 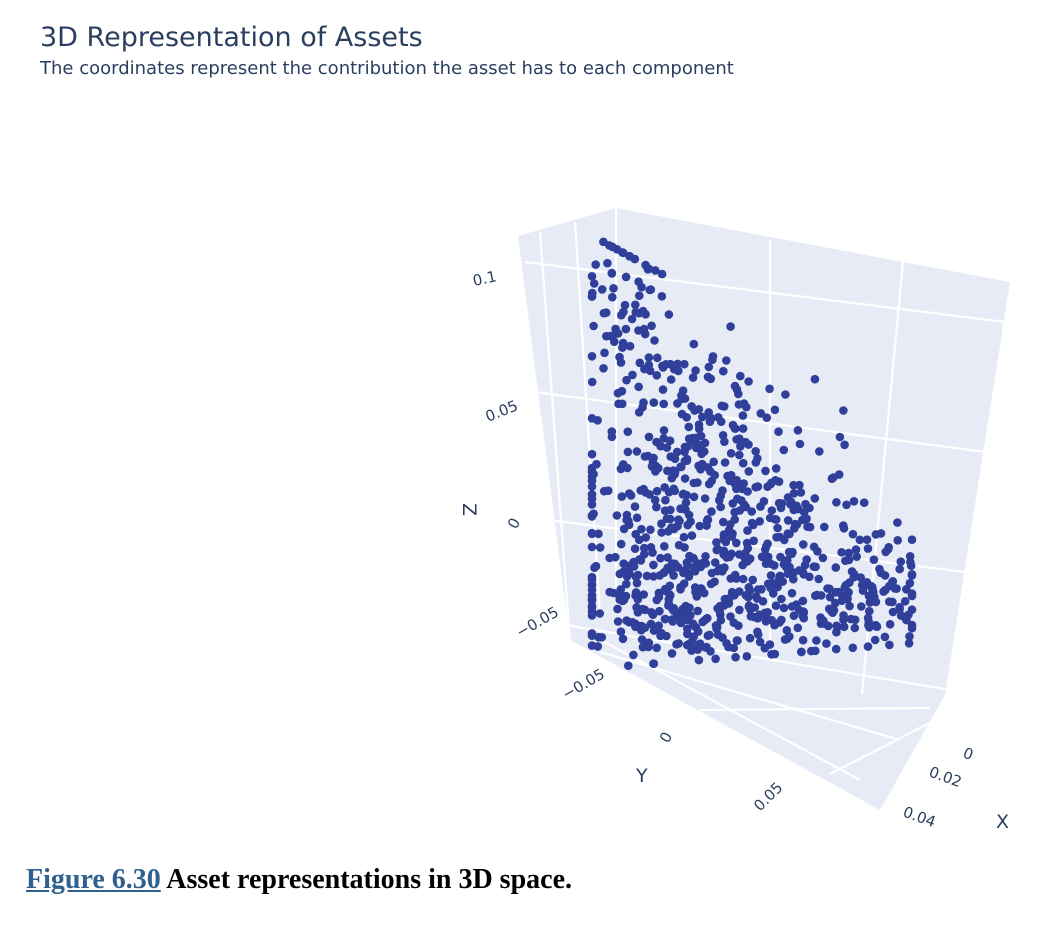 I want to click on y-tick-label: 0, so click(x=666, y=737).